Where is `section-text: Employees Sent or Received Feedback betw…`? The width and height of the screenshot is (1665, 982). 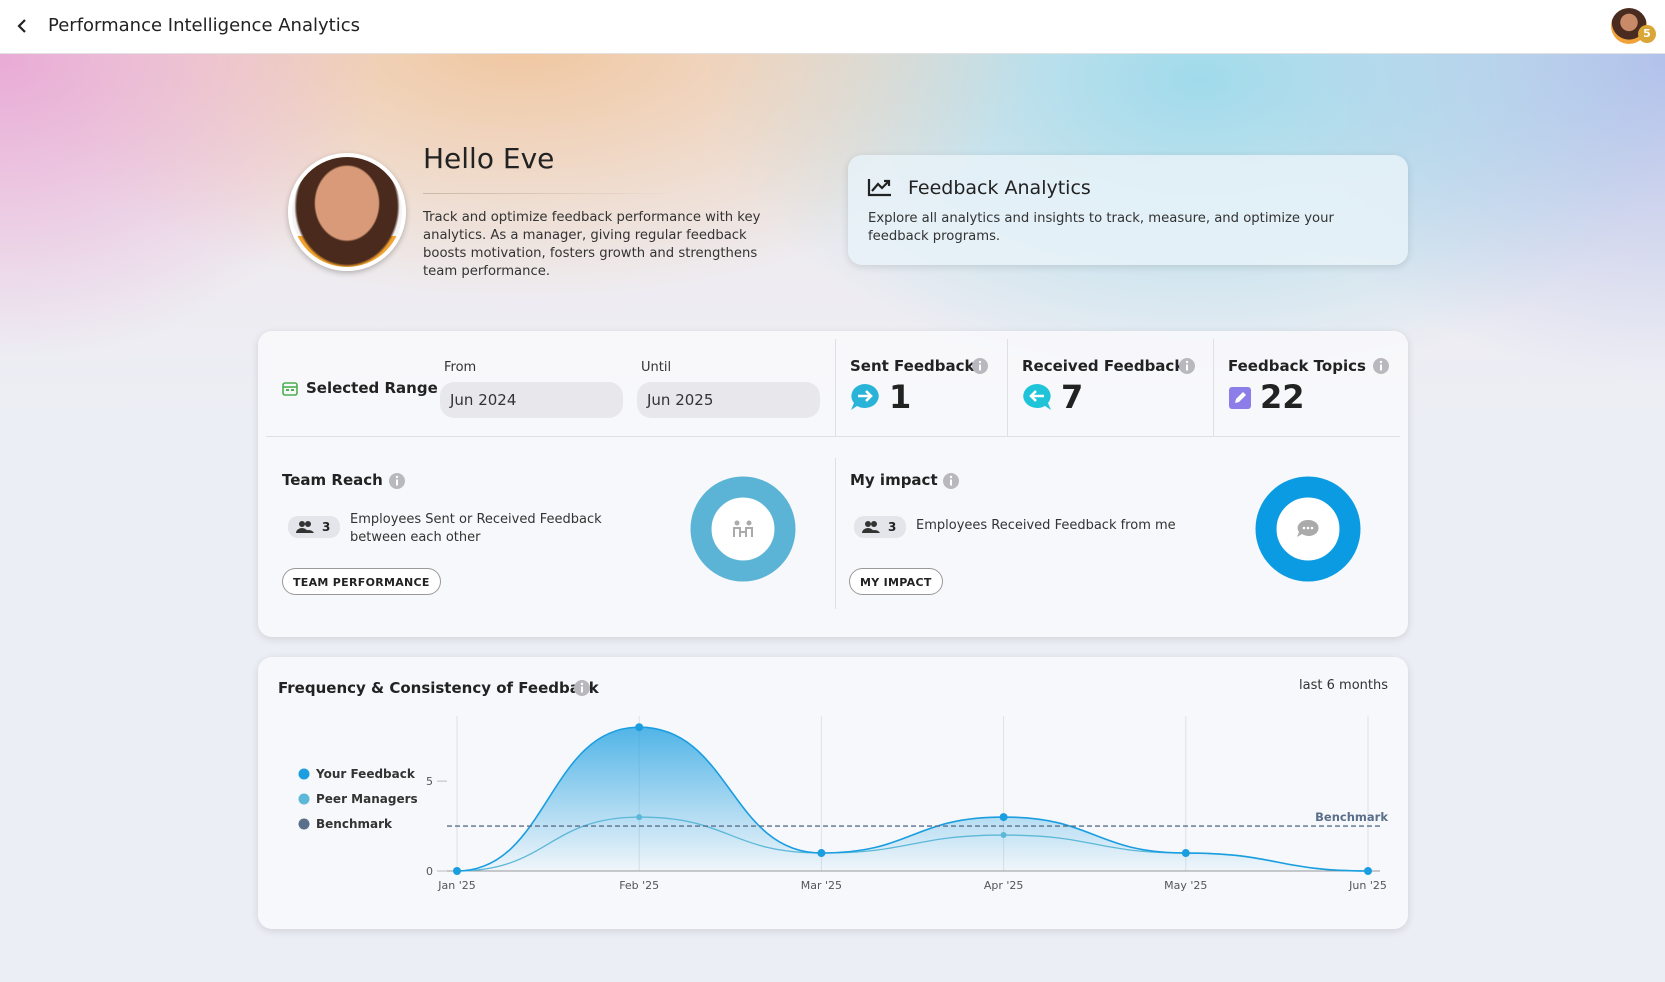
section-text: Employees Sent or Received Feedback betw… is located at coordinates (476, 528).